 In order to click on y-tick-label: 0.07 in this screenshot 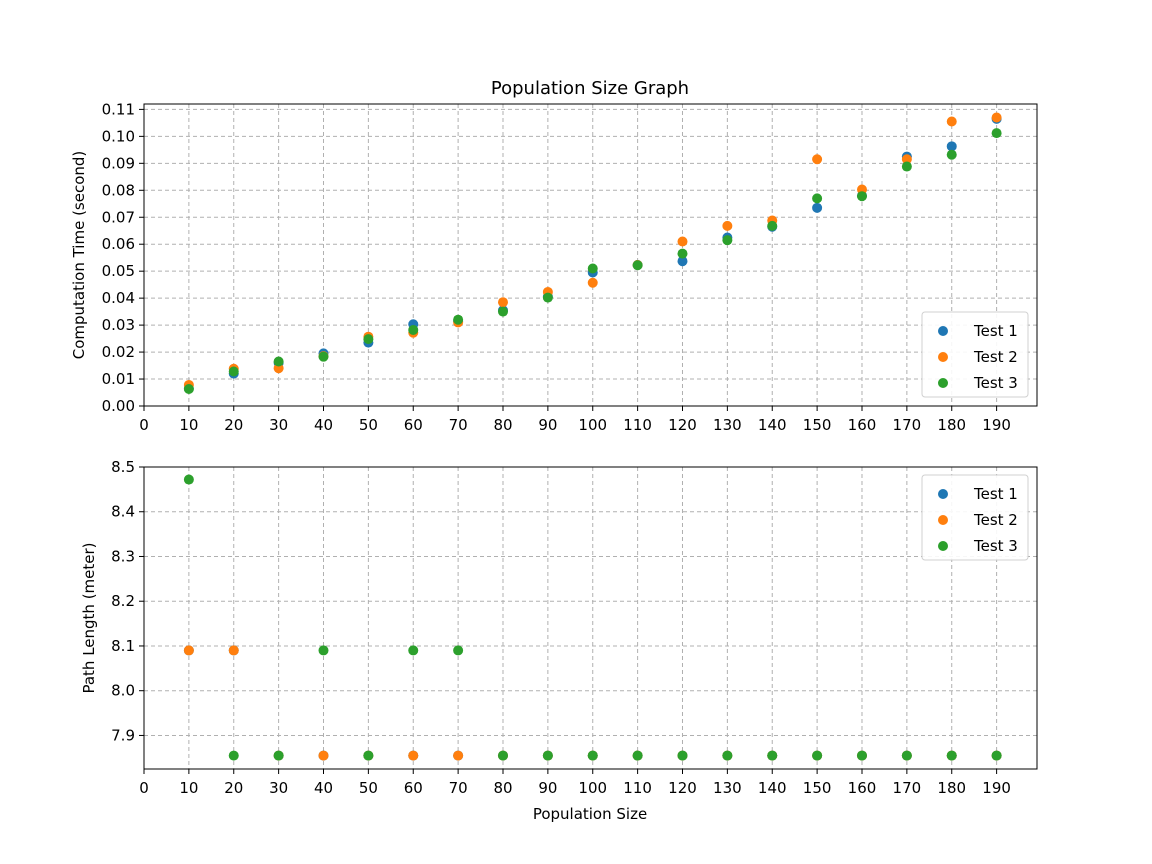, I will do `click(118, 217)`.